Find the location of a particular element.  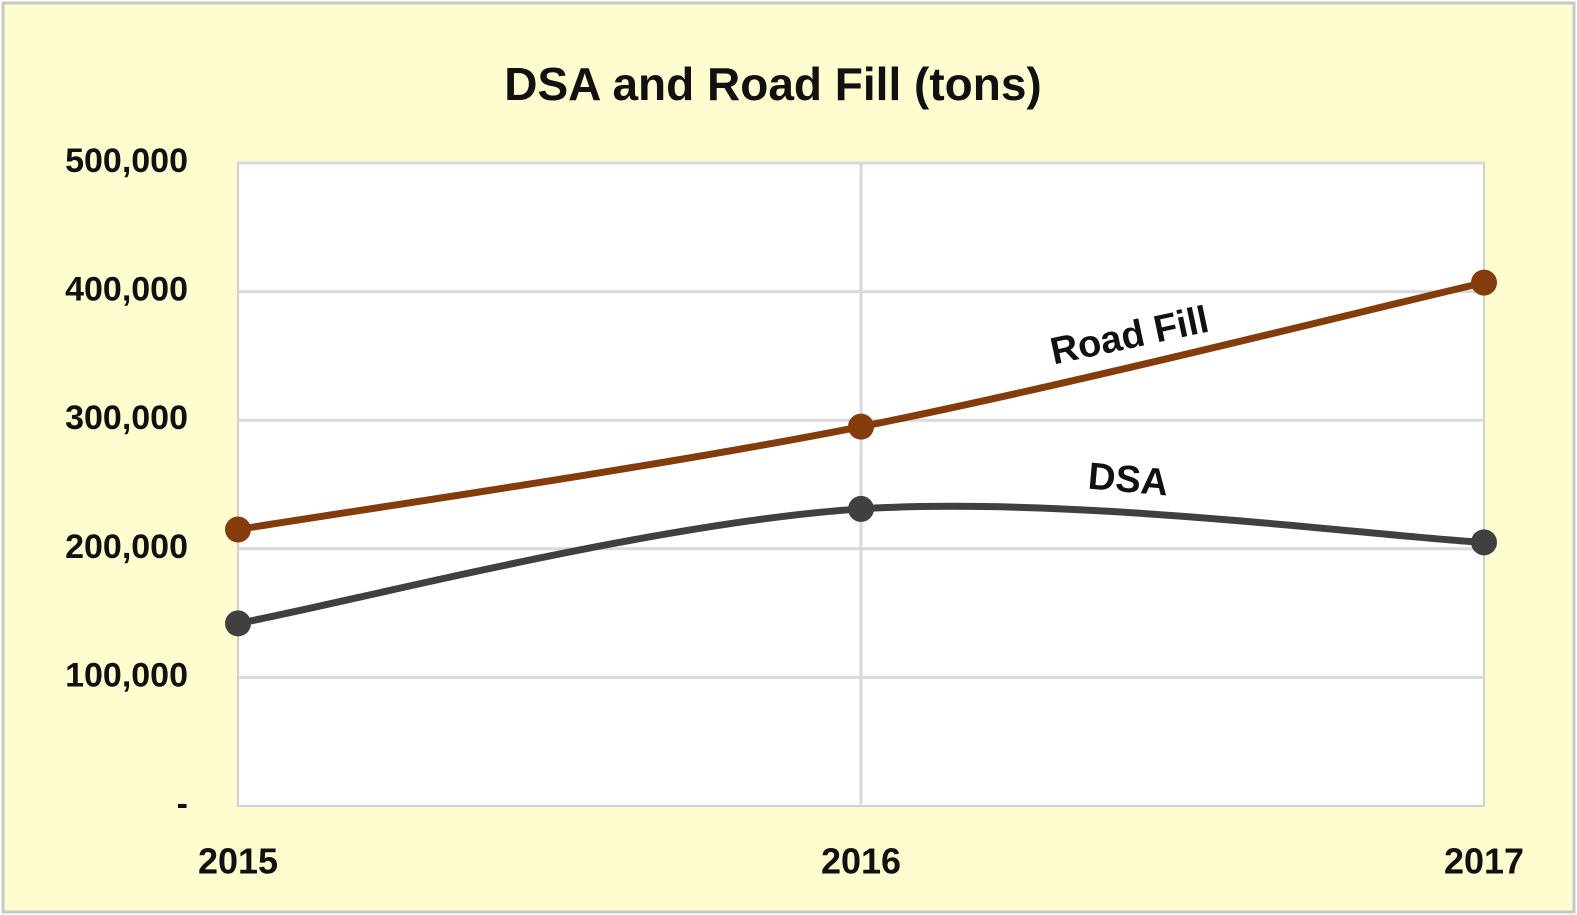

y-tick-label: 400,000 is located at coordinates (126, 290).